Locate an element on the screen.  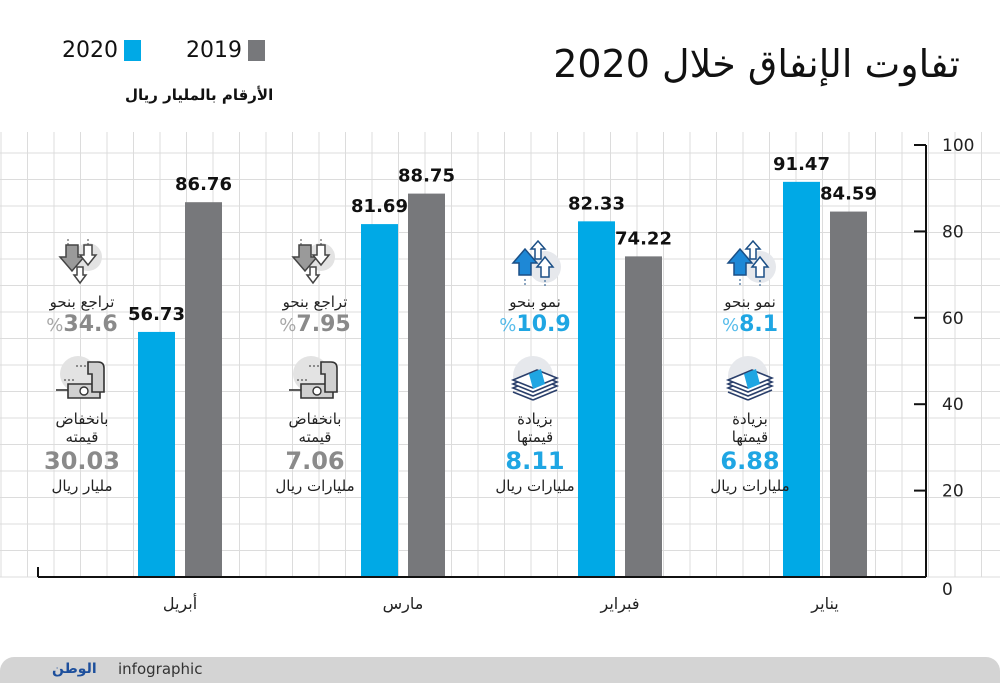
bar-value-label-2019-2: 88.75 is located at coordinates (426, 176).